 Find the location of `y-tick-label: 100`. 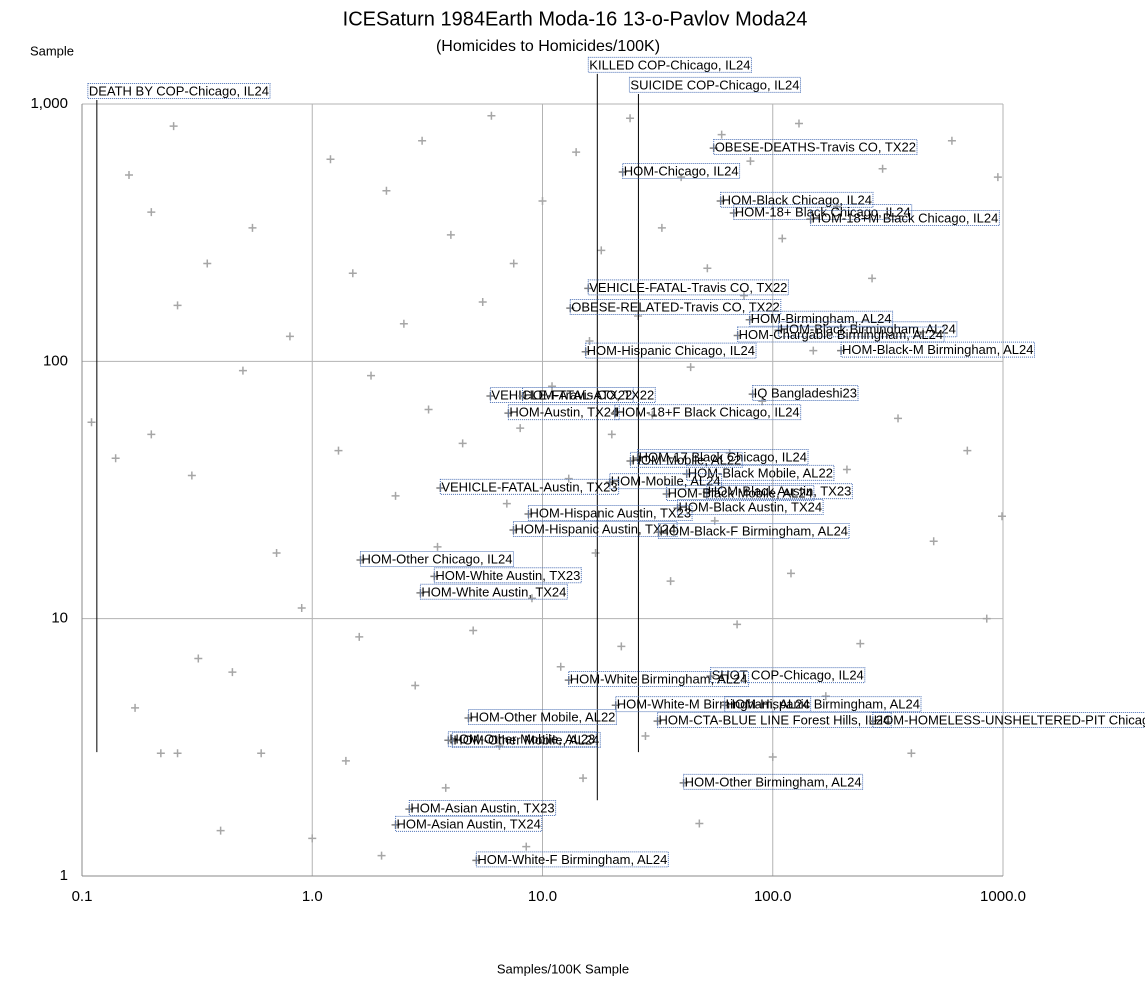

y-tick-label: 100 is located at coordinates (55, 360).